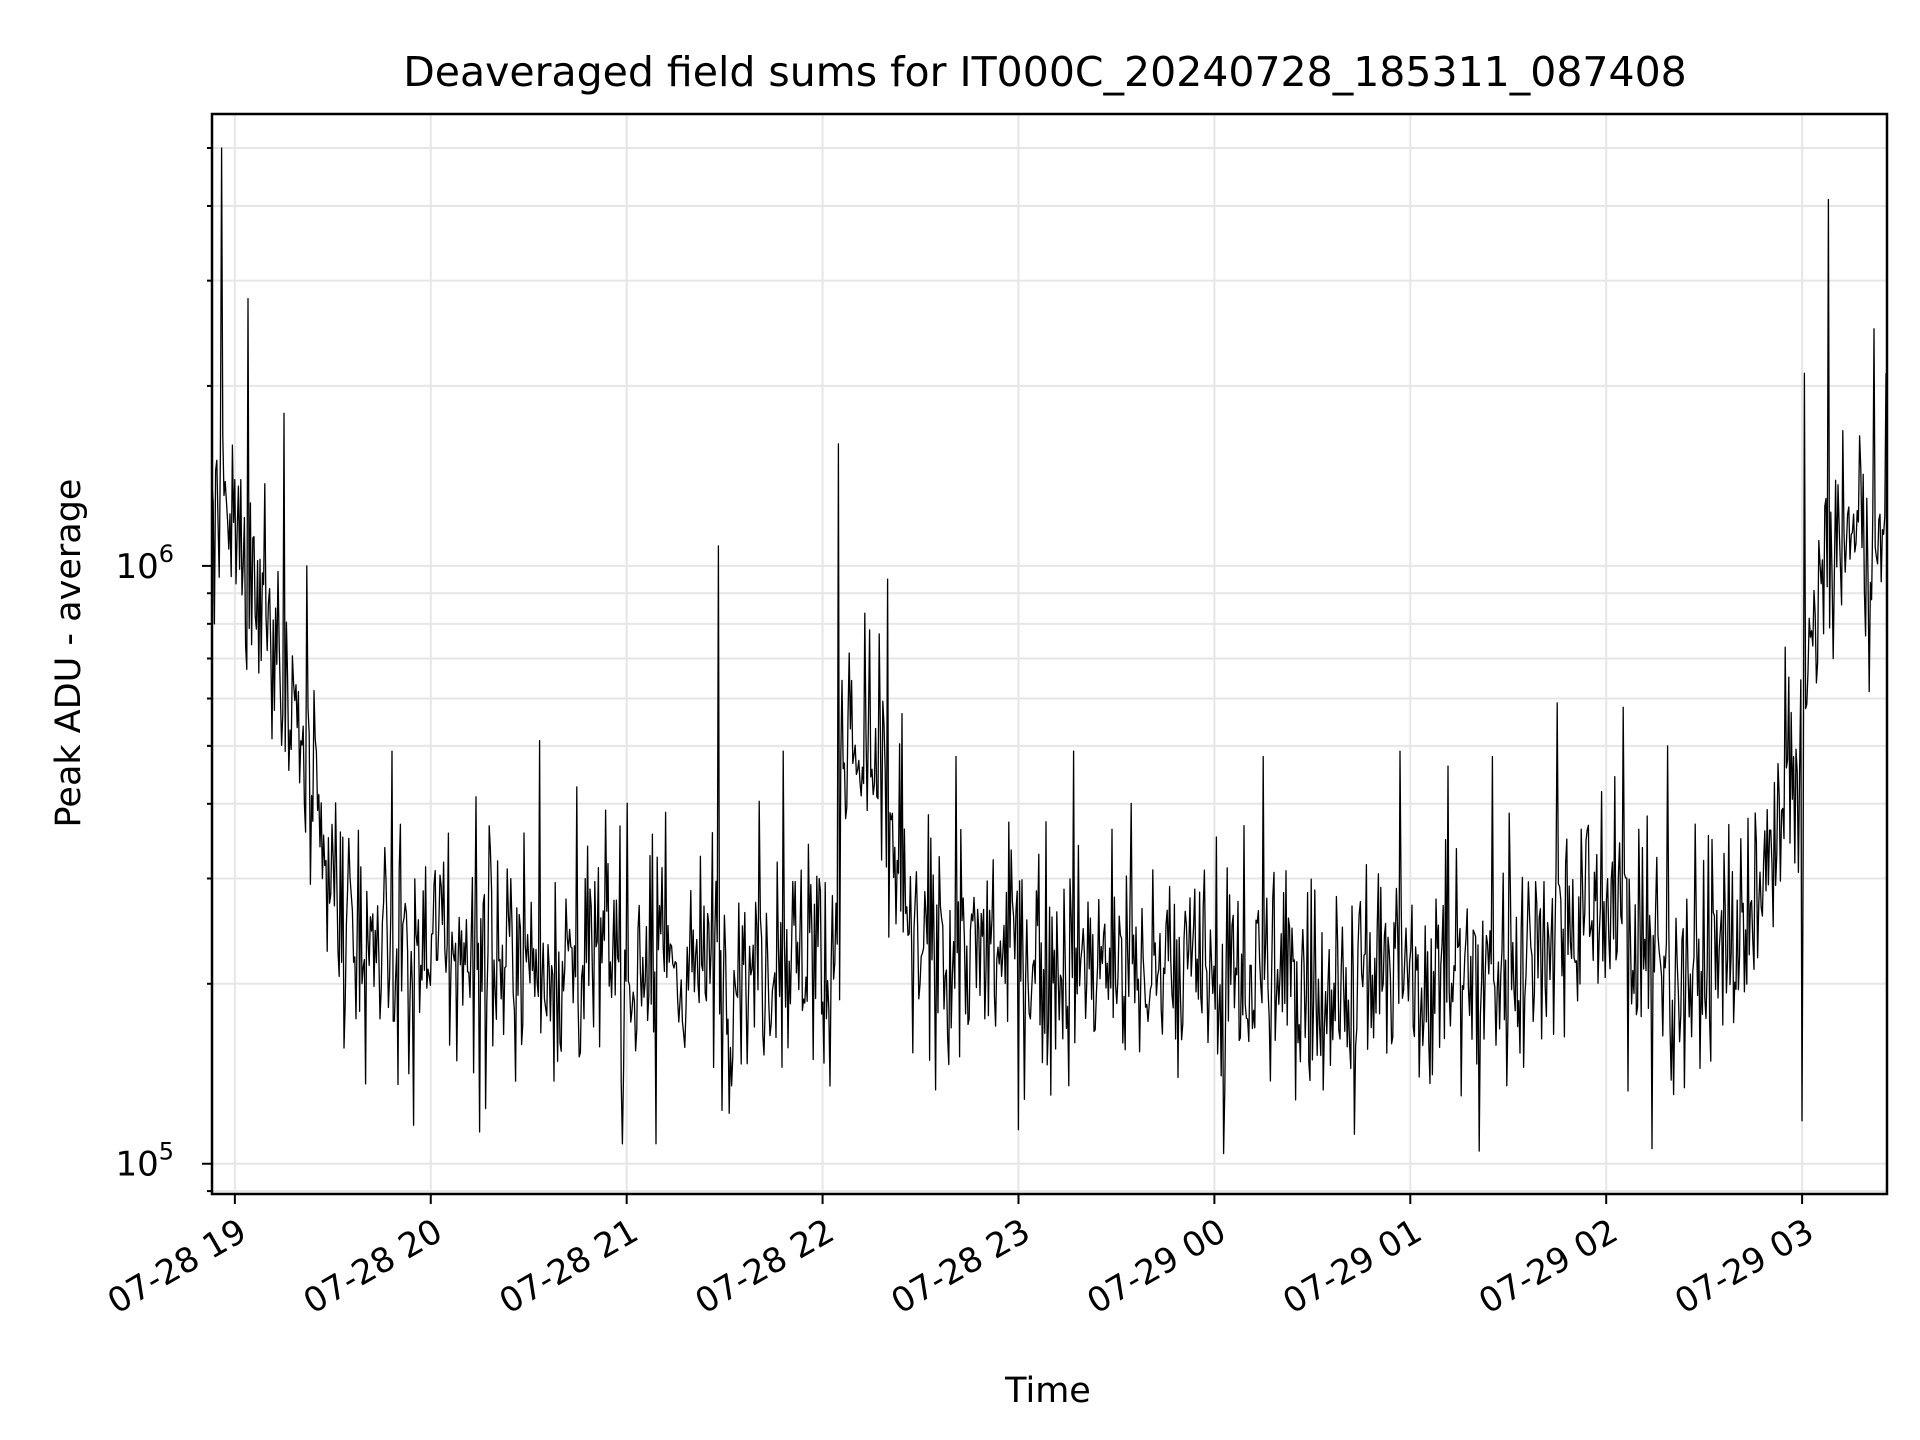  What do you see at coordinates (765, 1266) in the screenshot?
I see `x-tick-label: 07-28 22` at bounding box center [765, 1266].